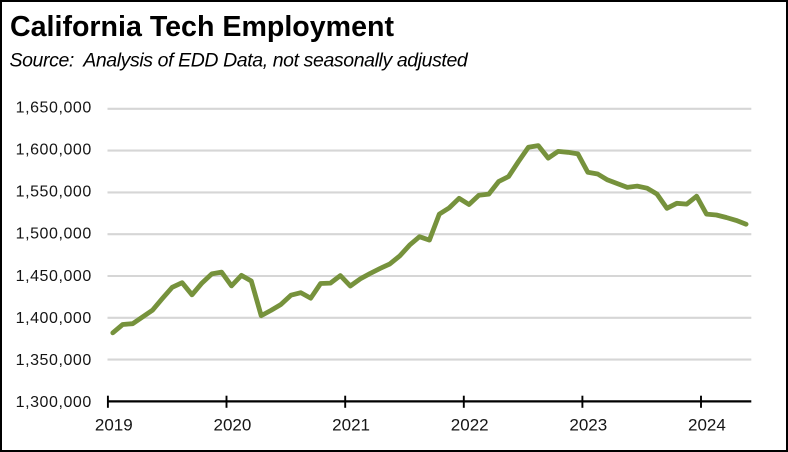 This screenshot has height=452, width=788. What do you see at coordinates (232, 425) in the screenshot?
I see `svg-text: 2020` at bounding box center [232, 425].